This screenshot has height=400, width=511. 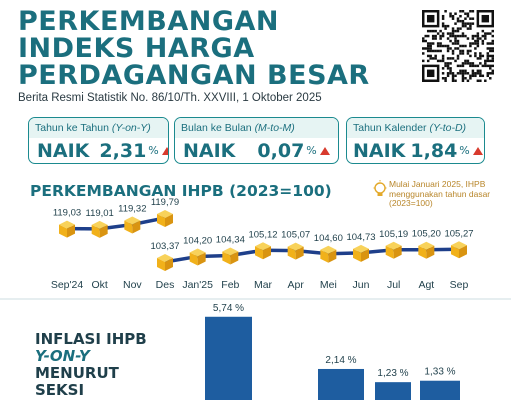 I want to click on inflasi-bar-label: 5,74 %, so click(x=228, y=308).